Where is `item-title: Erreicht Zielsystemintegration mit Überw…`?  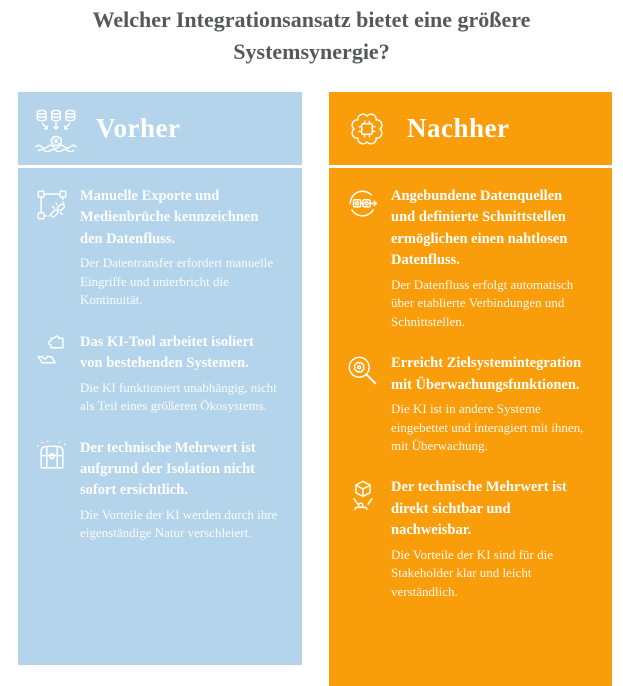 item-title: Erreicht Zielsystemintegration mit Überw… is located at coordinates (486, 374).